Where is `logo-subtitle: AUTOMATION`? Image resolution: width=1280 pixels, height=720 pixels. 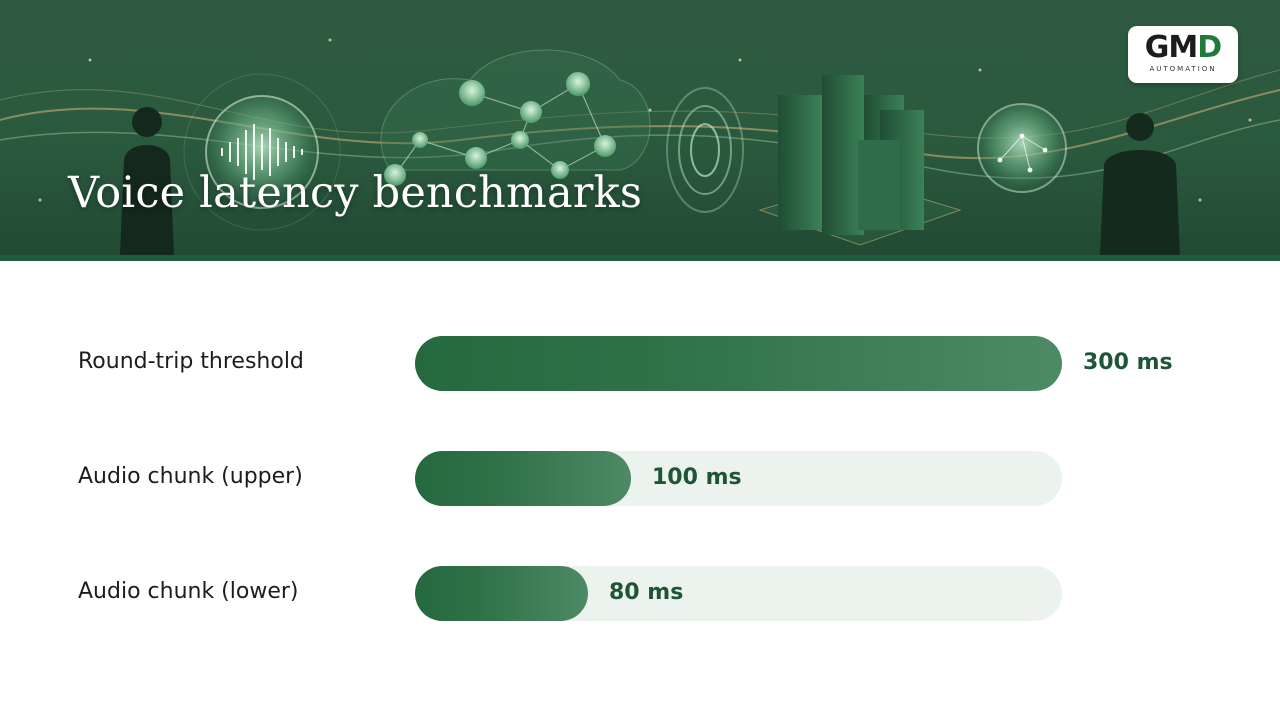 logo-subtitle: AUTOMATION is located at coordinates (1183, 69).